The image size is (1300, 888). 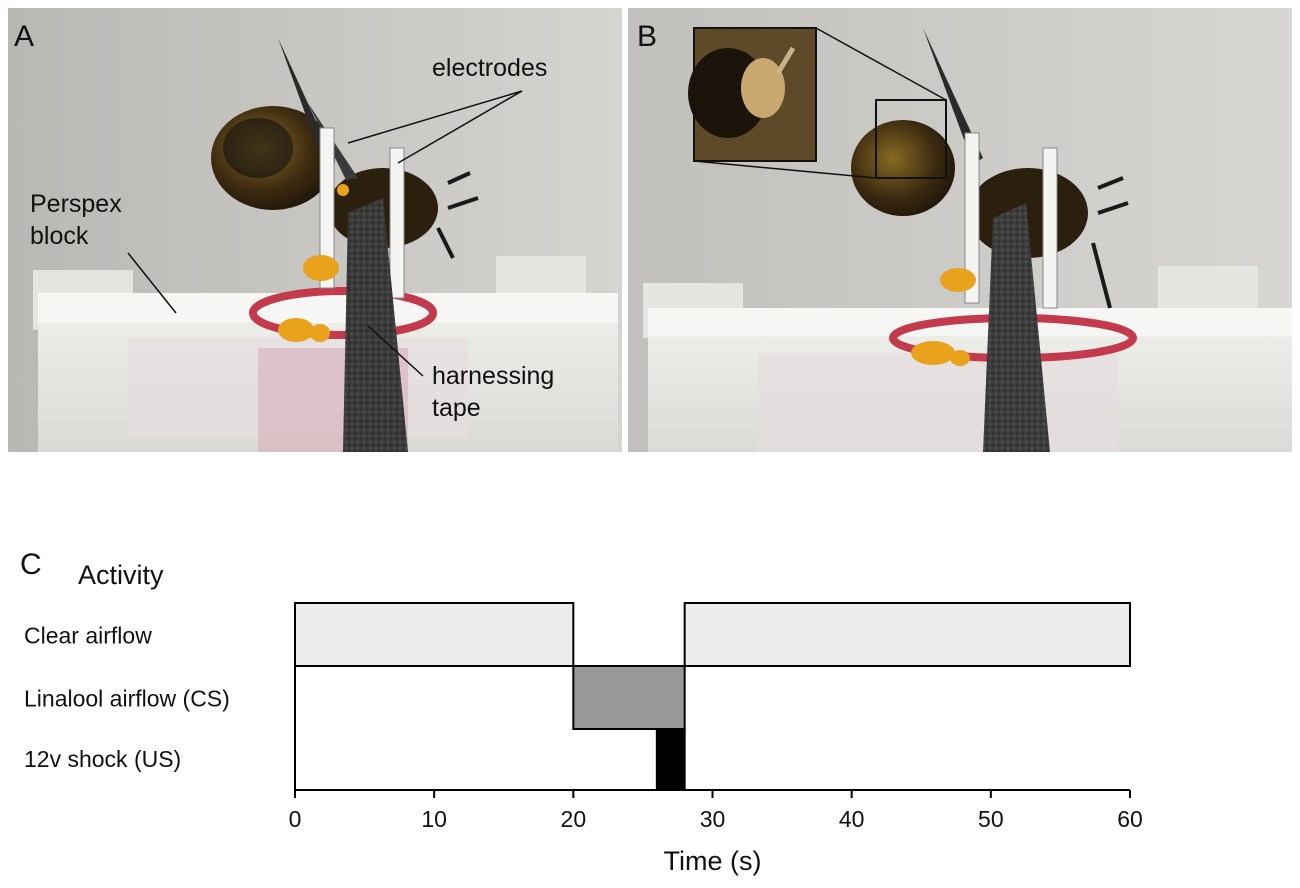 I want to click on panel-a-label: A, so click(x=24, y=36).